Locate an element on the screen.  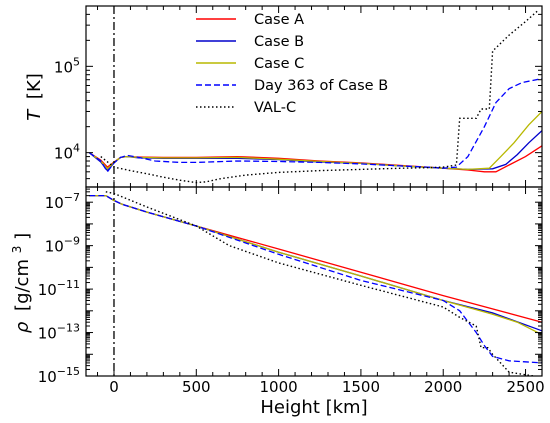
y-tick-label: 10⁻⁷ is located at coordinates (62, 201).